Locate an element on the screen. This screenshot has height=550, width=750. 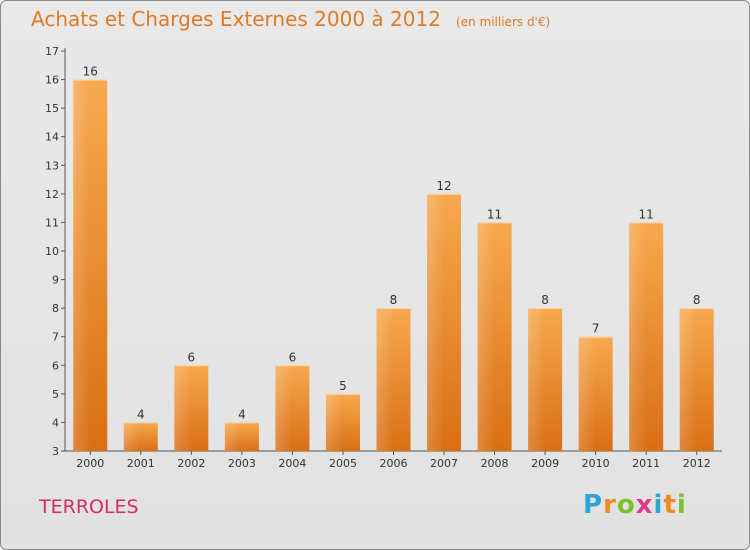
y-tick-label: 12 is located at coordinates (52, 194).